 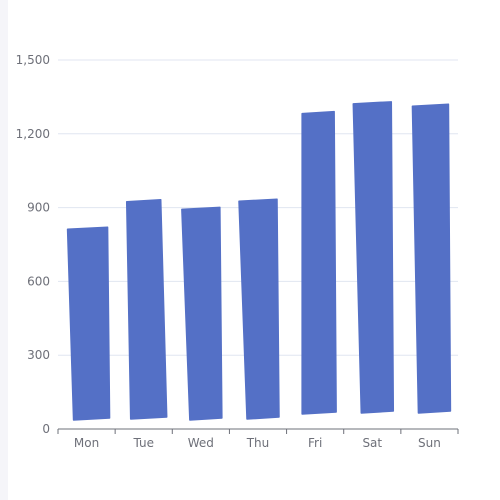 What do you see at coordinates (86, 443) in the screenshot?
I see `x-tick-label: Mon` at bounding box center [86, 443].